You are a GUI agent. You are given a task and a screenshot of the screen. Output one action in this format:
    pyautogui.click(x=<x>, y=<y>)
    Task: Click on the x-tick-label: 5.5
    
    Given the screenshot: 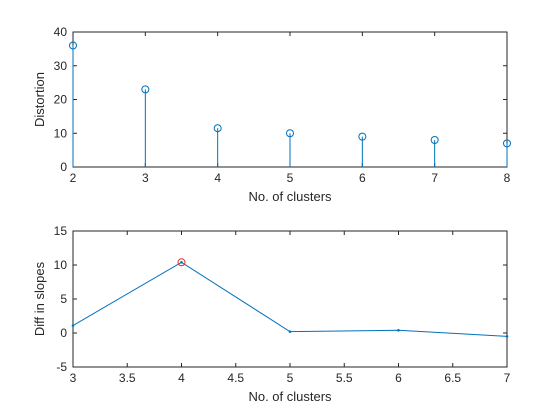 What is the action you would take?
    pyautogui.click(x=344, y=378)
    